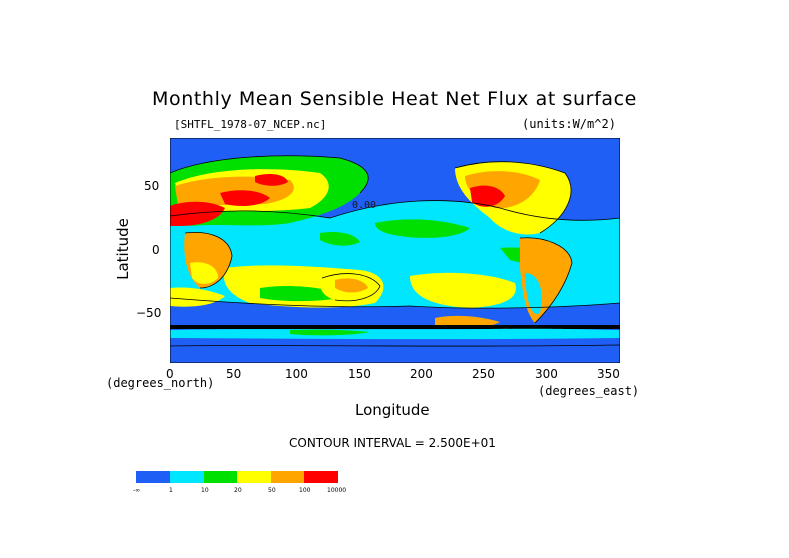  Describe the element at coordinates (238, 490) in the screenshot. I see `legend-label-20: 20` at that location.